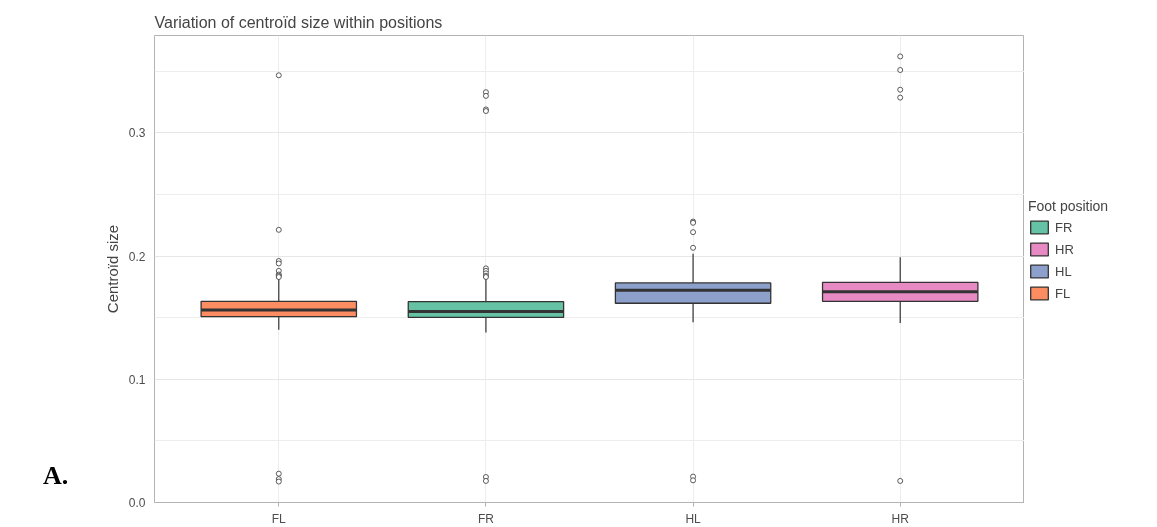 The width and height of the screenshot is (1157, 527). Describe the element at coordinates (56, 476) in the screenshot. I see `text: A.` at that location.